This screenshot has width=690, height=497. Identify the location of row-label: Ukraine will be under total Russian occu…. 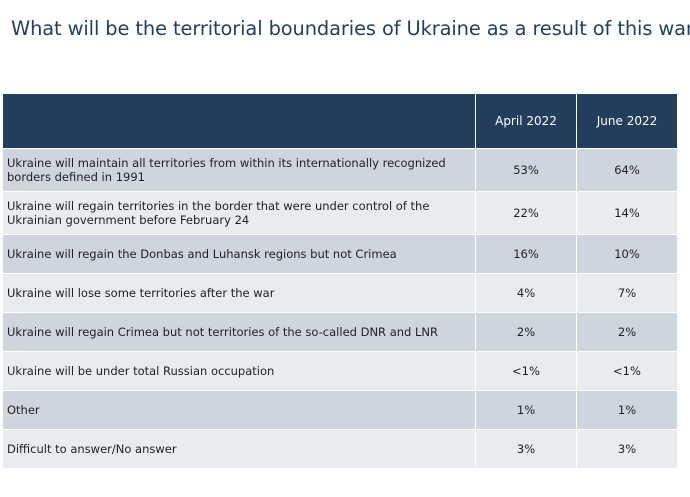
(239, 370).